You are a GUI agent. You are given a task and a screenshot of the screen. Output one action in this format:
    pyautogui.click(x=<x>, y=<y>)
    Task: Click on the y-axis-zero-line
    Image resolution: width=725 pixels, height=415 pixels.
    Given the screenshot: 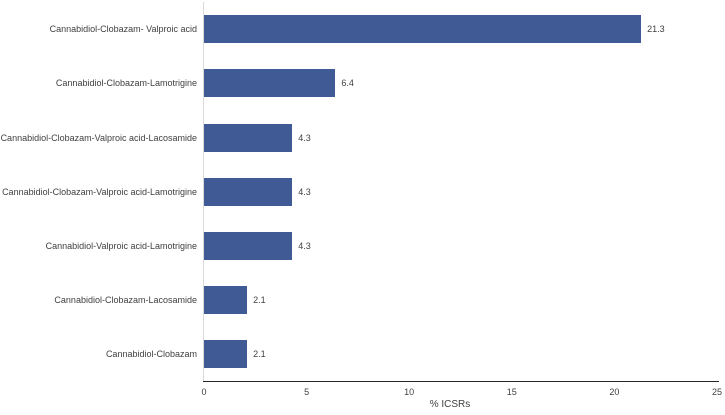 What is the action you would take?
    pyautogui.click(x=203, y=192)
    